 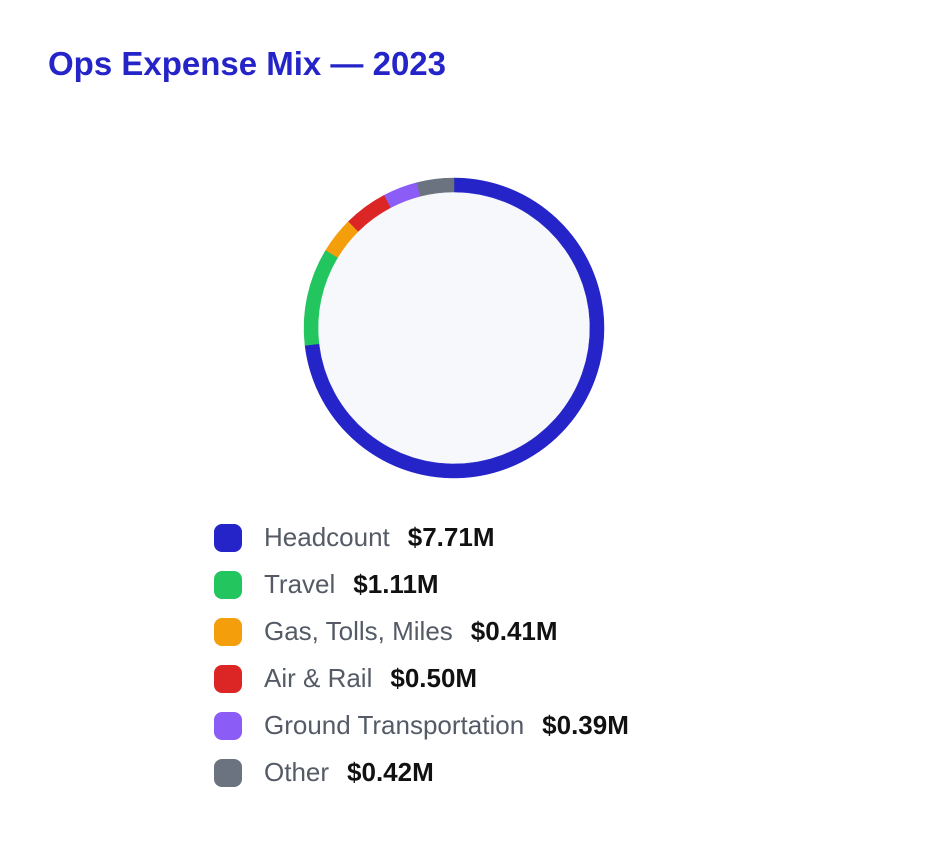 What do you see at coordinates (394, 725) in the screenshot?
I see `legend-label: Ground Transportation` at bounding box center [394, 725].